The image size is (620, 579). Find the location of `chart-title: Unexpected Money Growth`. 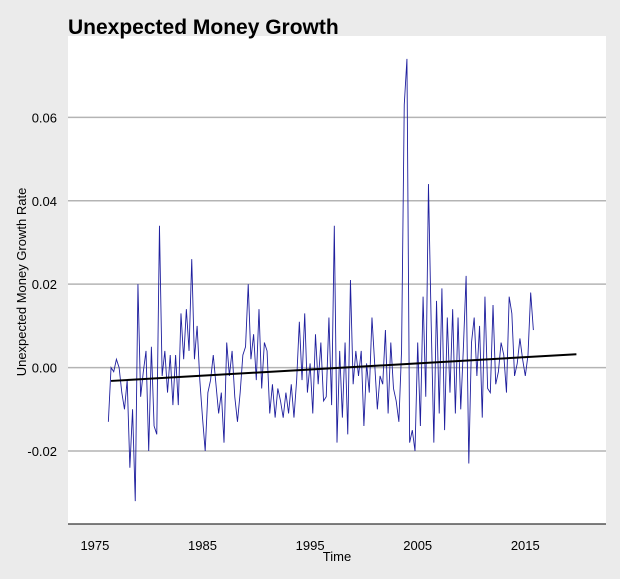

chart-title: Unexpected Money Growth is located at coordinates (203, 27).